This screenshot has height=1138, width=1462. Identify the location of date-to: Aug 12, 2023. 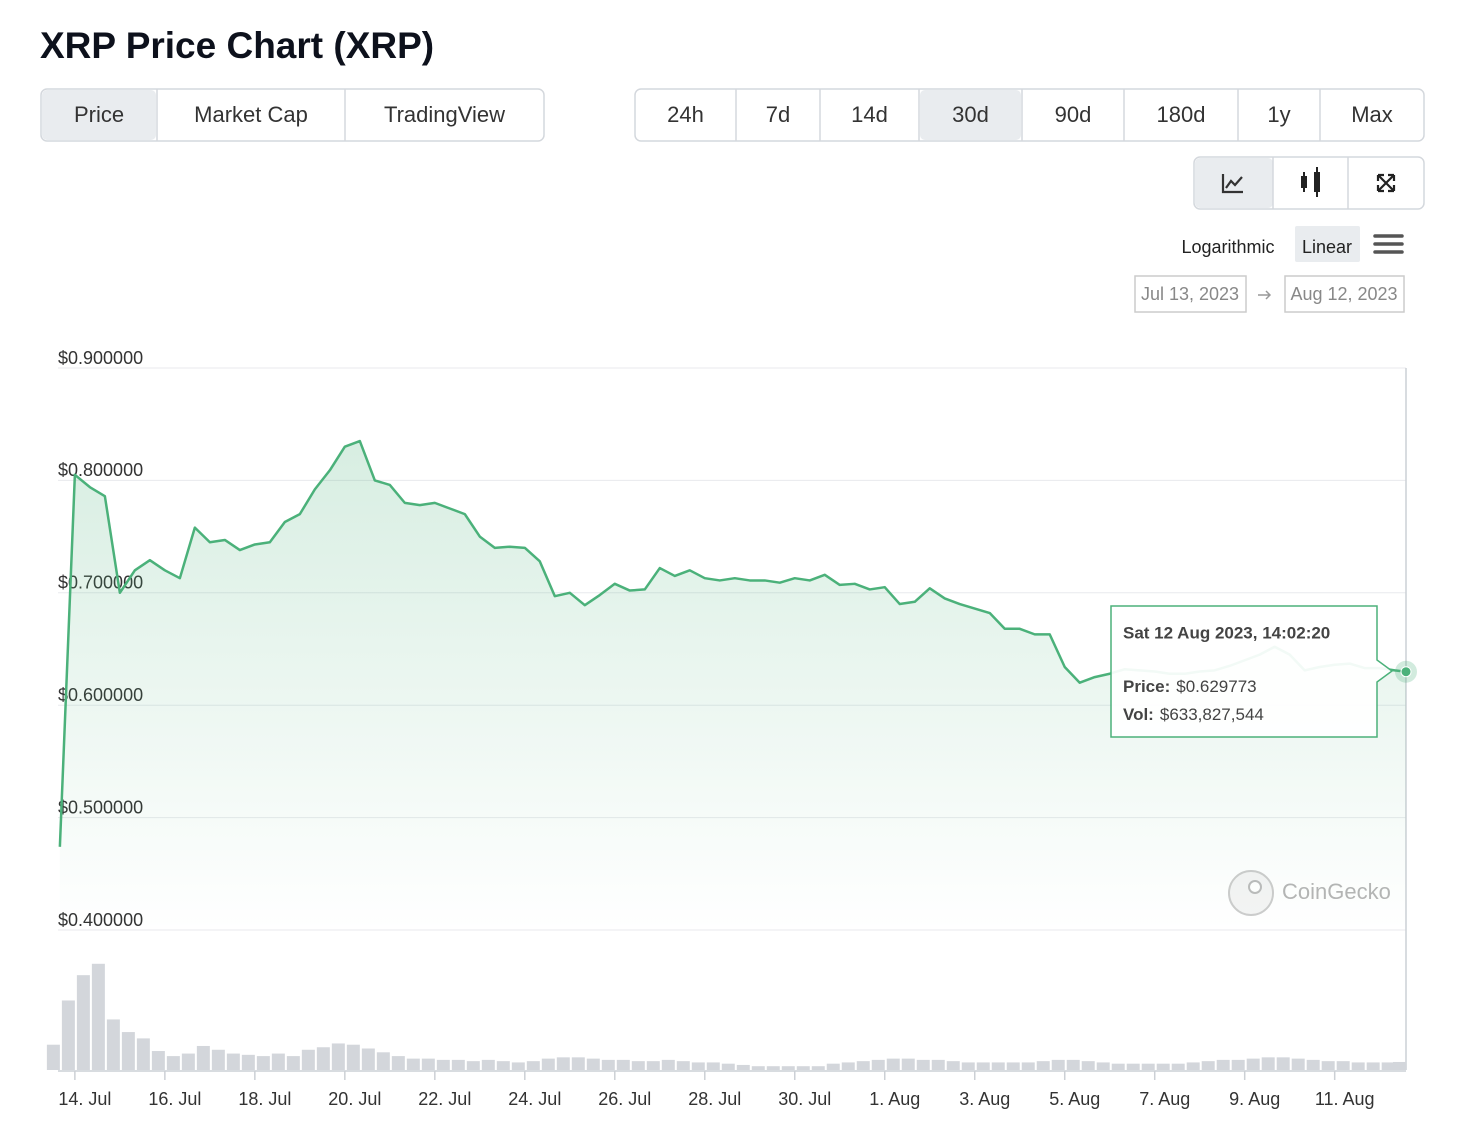
(1343, 294).